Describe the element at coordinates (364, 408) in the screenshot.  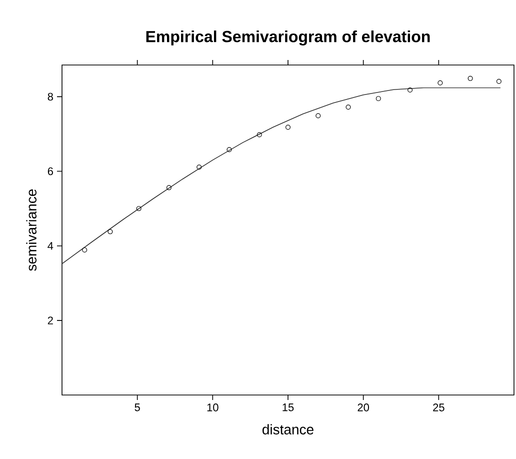
I see `x-tick-label: 20` at that location.